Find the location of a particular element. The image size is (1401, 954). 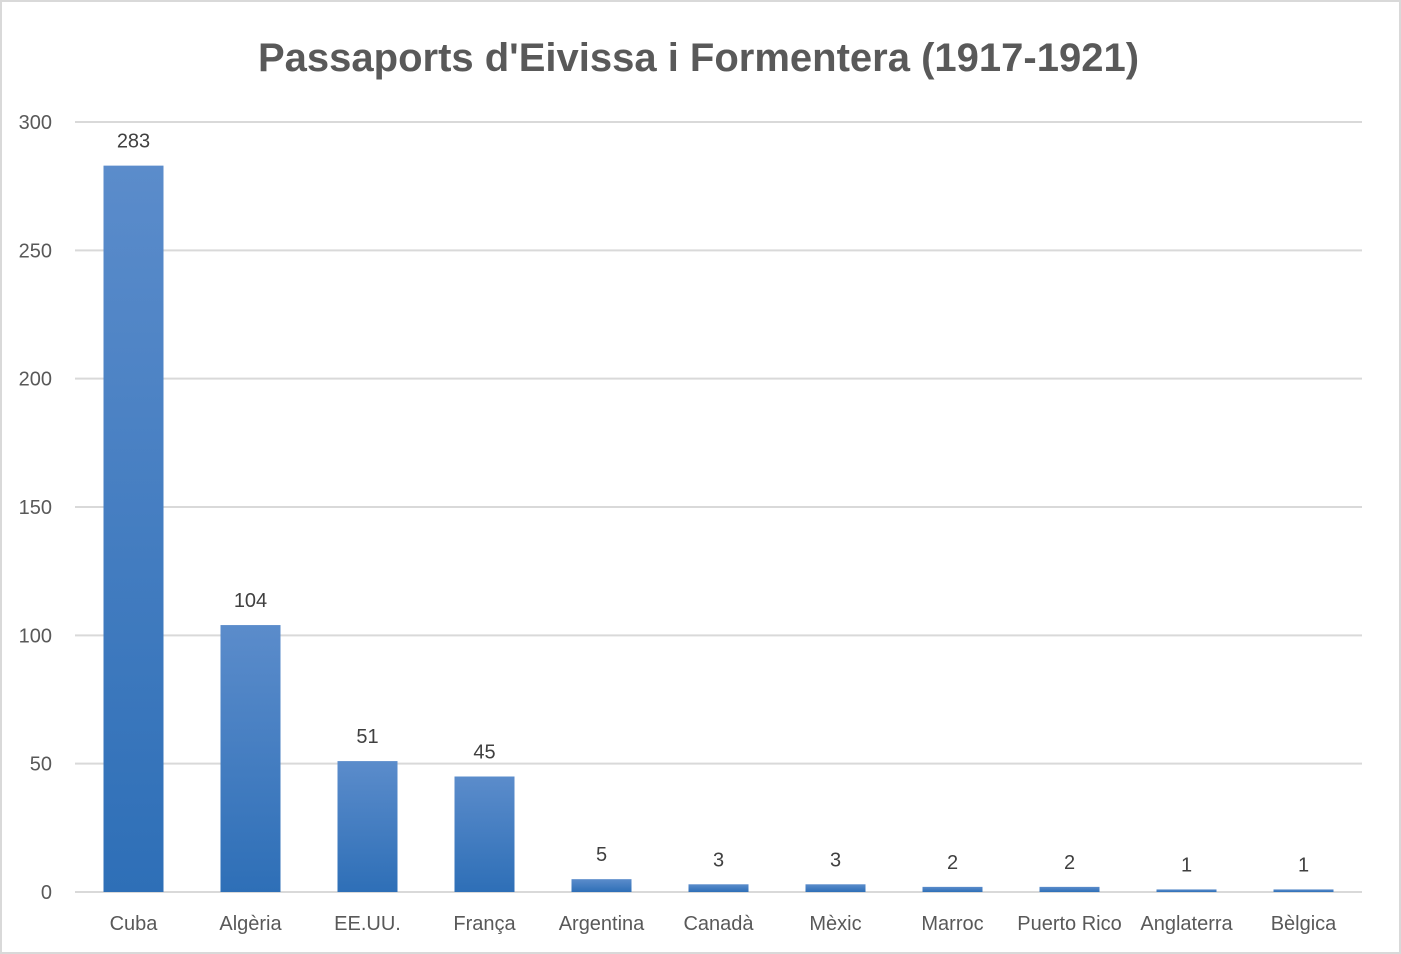

x-tick-label: França is located at coordinates (484, 924).